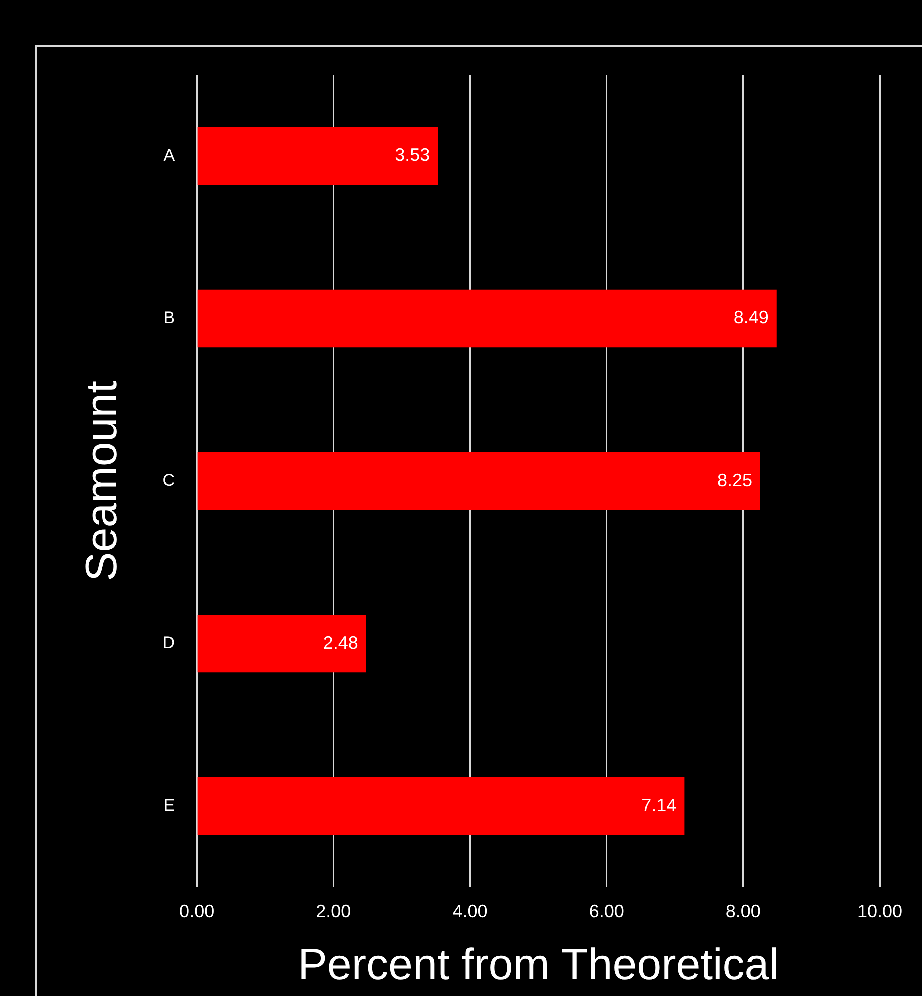  Describe the element at coordinates (170, 806) in the screenshot. I see `y-tick-label: E` at that location.